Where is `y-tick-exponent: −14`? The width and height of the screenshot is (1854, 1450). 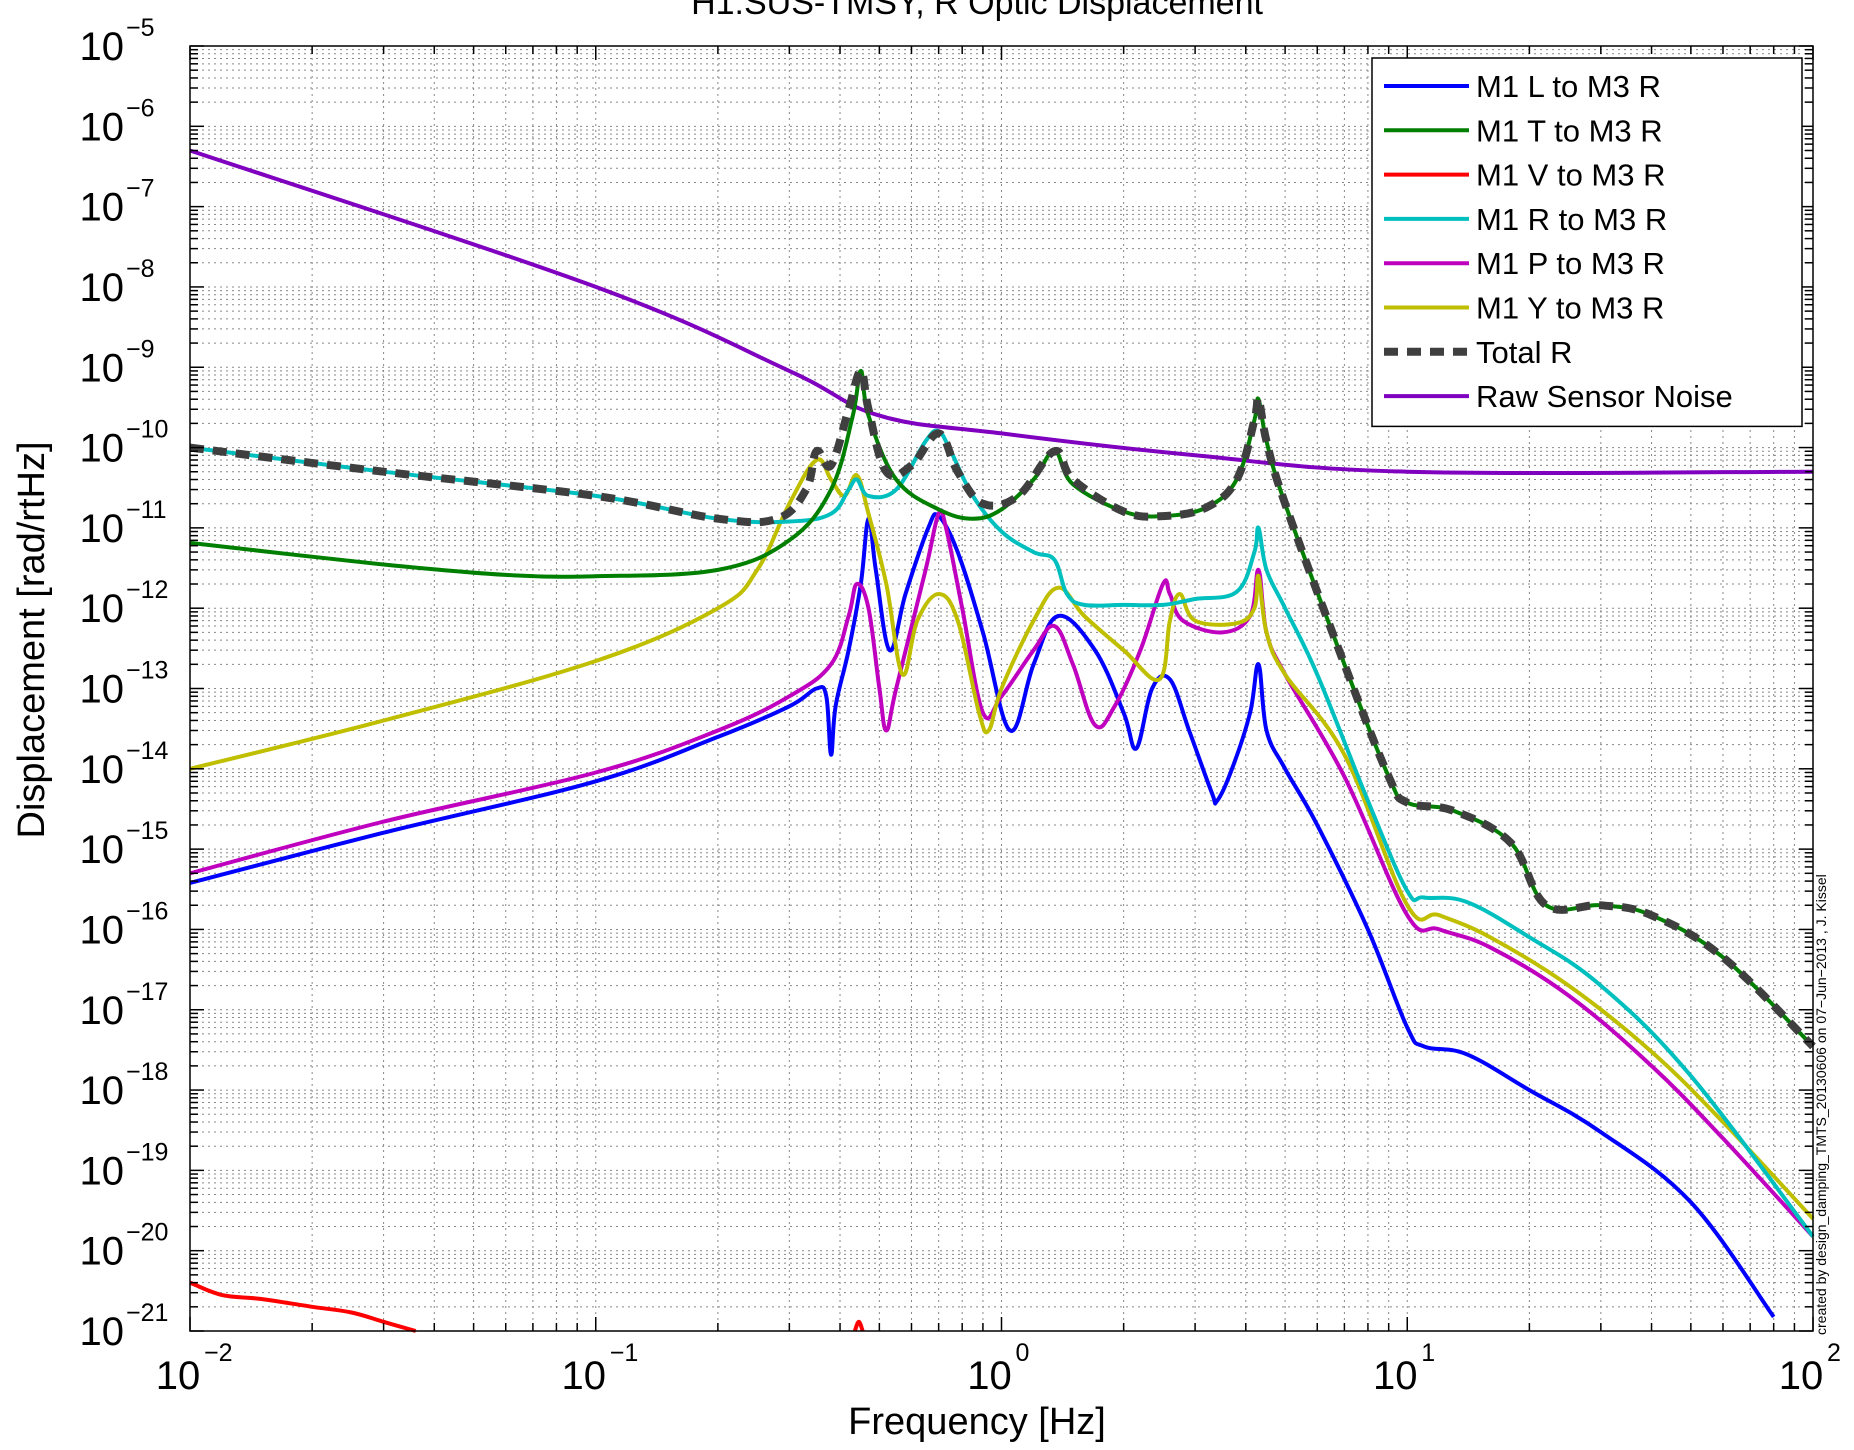
y-tick-exponent: −14 is located at coordinates (147, 751).